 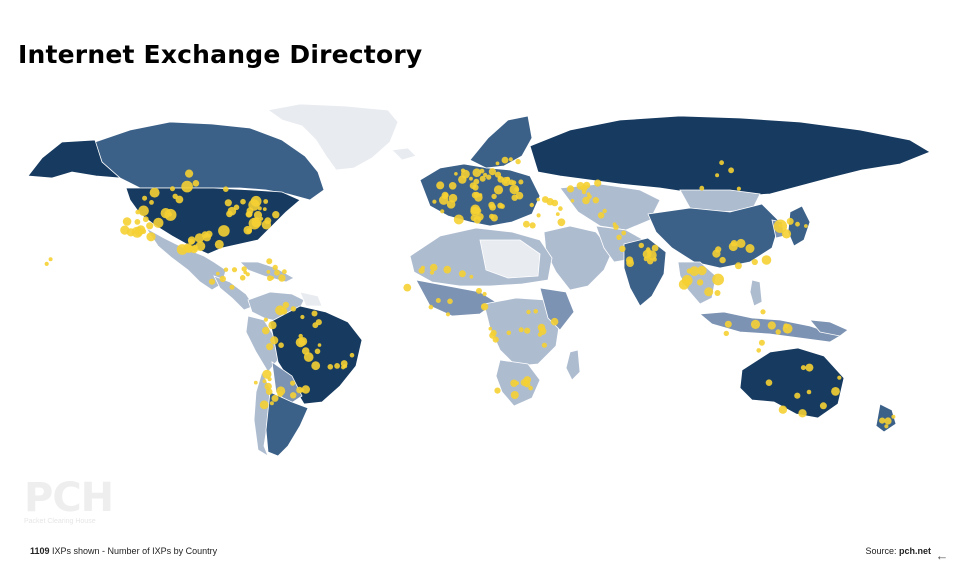 I want to click on source-link: pch.net, so click(x=914, y=551).